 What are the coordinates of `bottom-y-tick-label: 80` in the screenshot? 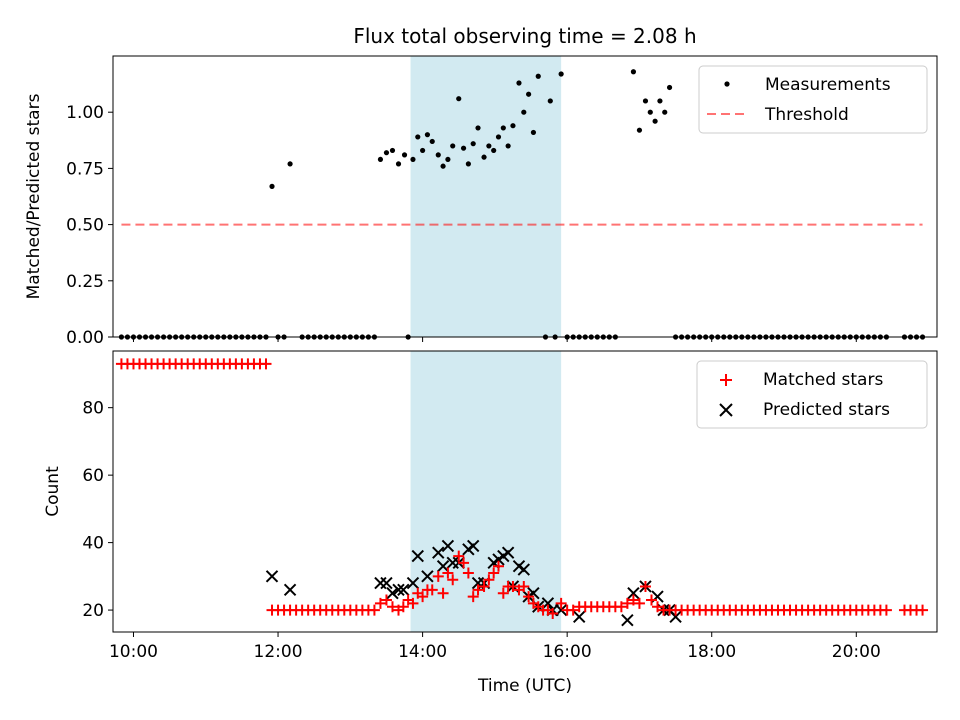 It's located at (93, 409).